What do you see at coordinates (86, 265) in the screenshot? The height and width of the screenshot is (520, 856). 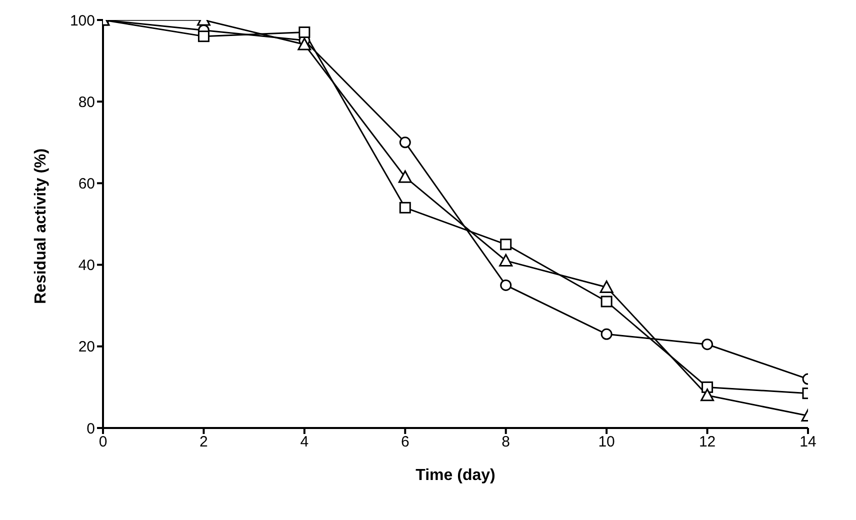 I see `y-tick-label: 40` at bounding box center [86, 265].